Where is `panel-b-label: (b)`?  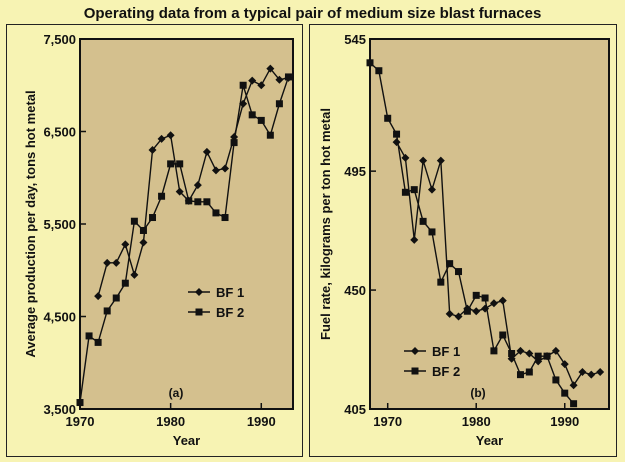
panel-b-label: (b) is located at coordinates (477, 393).